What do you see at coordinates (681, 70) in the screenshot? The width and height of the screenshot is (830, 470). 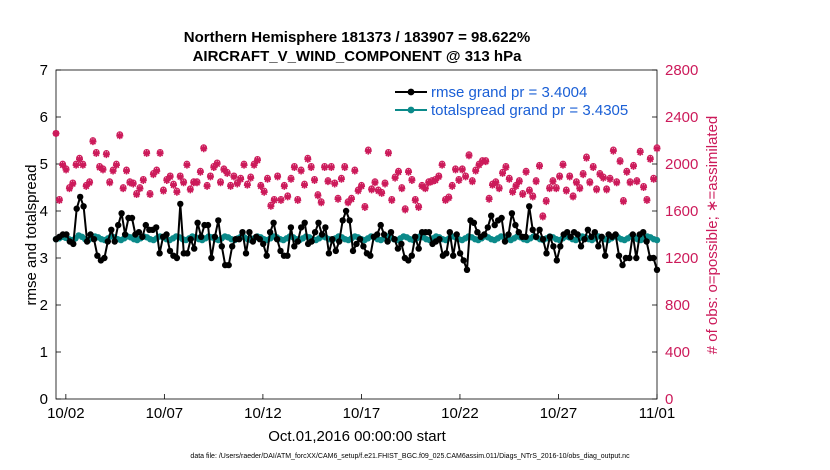 I see `y-tick-right-label: 2800` at bounding box center [681, 70].